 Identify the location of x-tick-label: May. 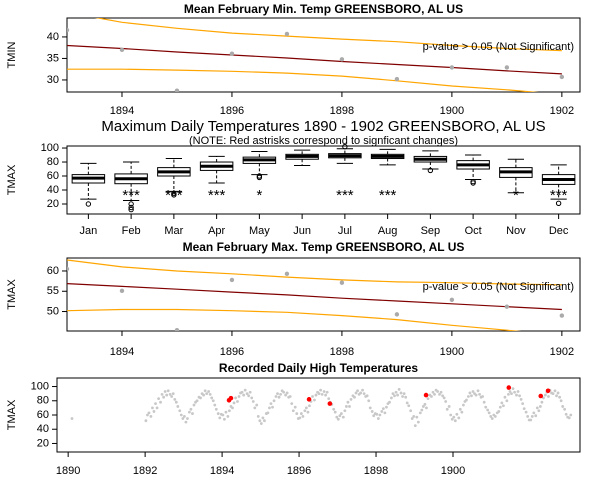
(259, 231).